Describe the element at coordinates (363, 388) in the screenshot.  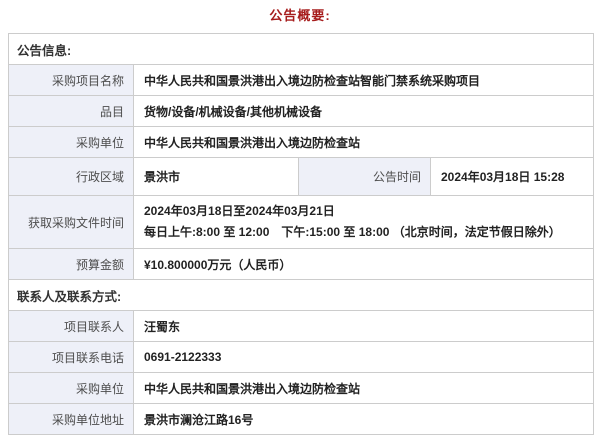
I see `purchaser-unit-value: 中华人民共和国景洪港出入境边防检查站` at that location.